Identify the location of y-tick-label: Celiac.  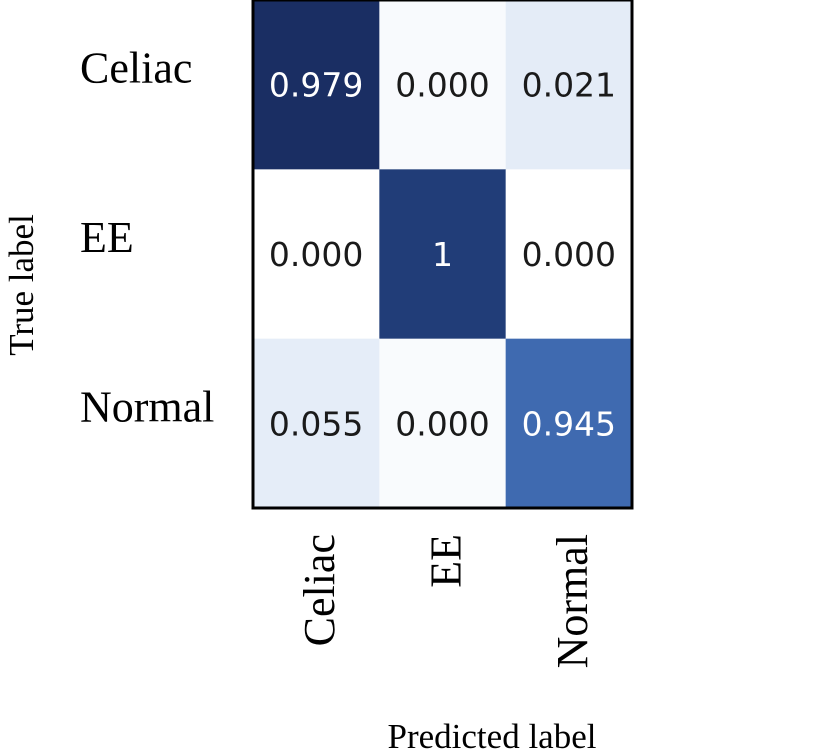
(136, 68).